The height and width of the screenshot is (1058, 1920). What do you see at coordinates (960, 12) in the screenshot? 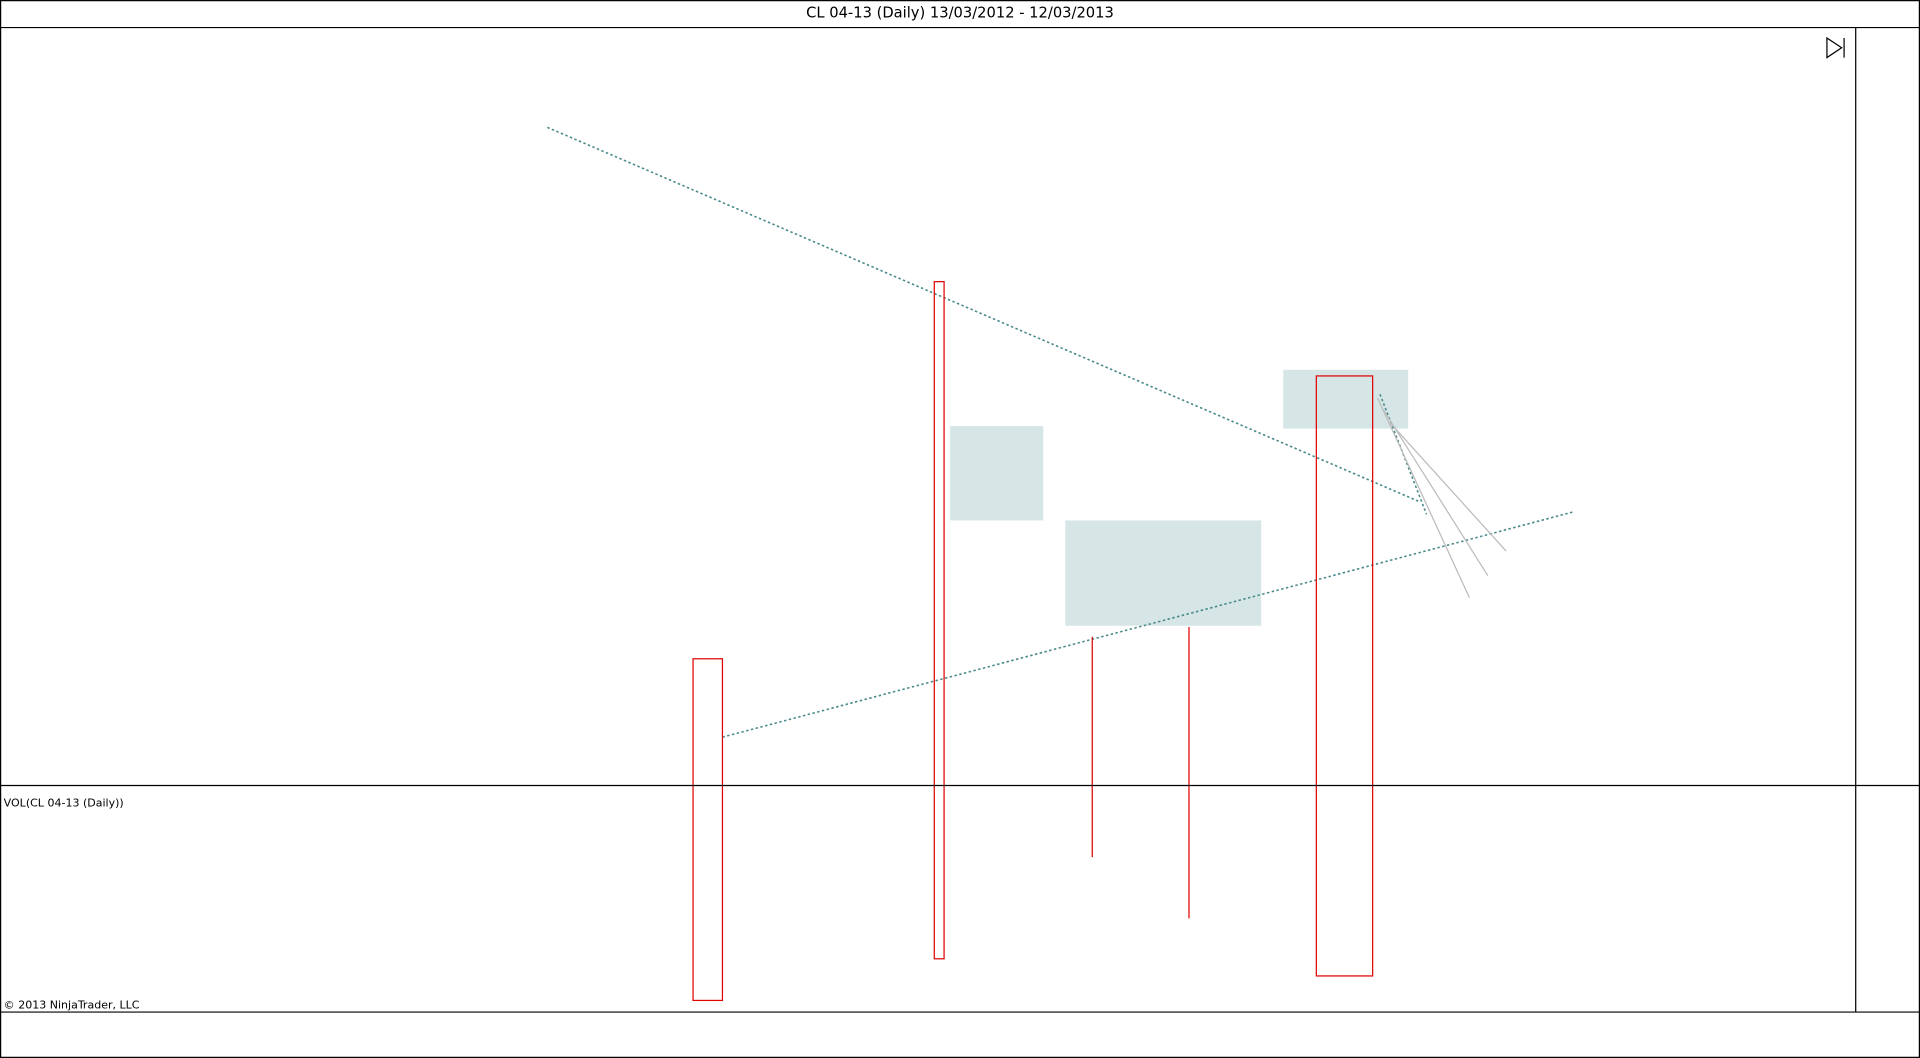
I see `chart-title: CL 04-13 (Daily) 13/03/2012 - 12/03/2013` at bounding box center [960, 12].